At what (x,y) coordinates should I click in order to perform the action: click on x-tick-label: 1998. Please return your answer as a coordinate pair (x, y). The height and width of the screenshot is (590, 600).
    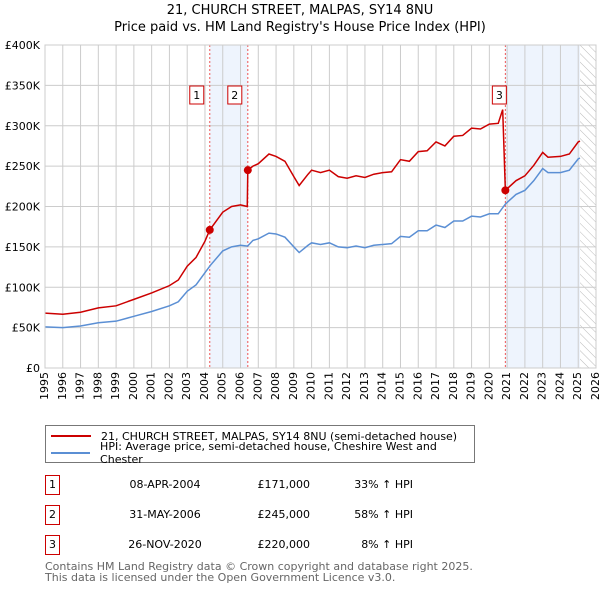
    Looking at the image, I should click on (97, 386).